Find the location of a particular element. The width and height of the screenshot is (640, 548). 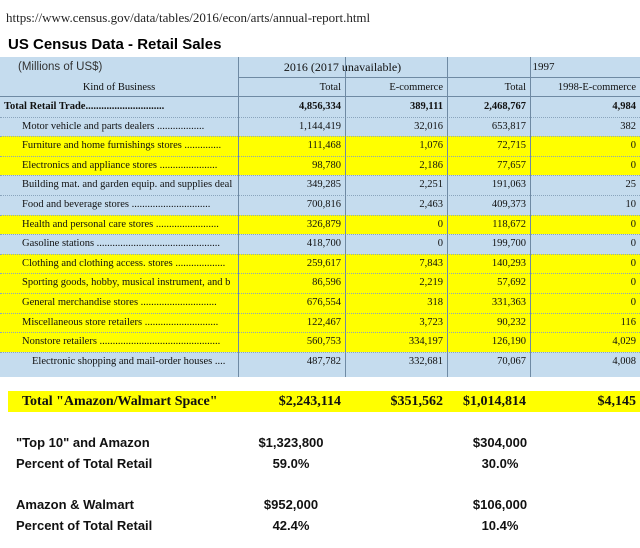

cell-value: 126,190 is located at coordinates (508, 342).